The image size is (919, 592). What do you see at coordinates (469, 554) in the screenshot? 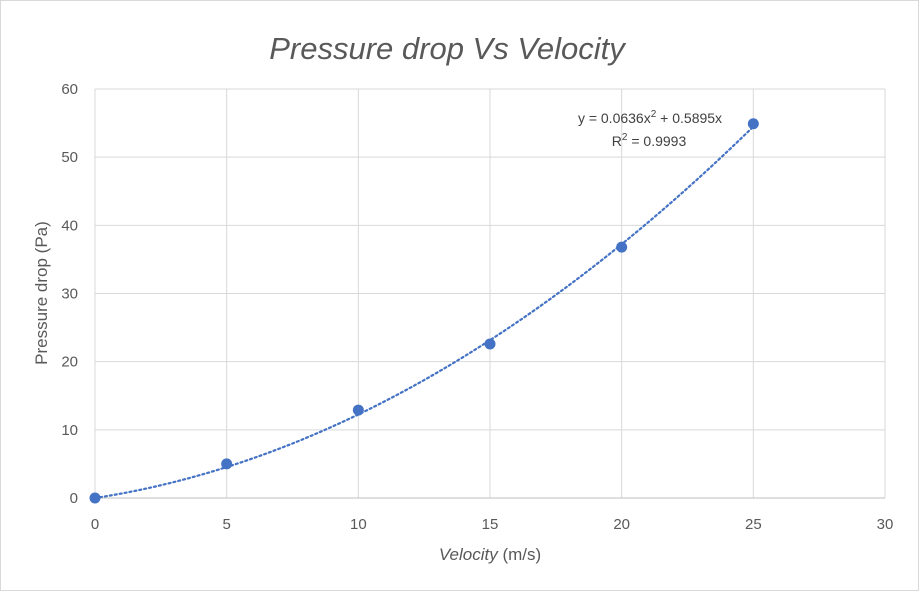
I see `x-axis-label-name: Velocity` at bounding box center [469, 554].